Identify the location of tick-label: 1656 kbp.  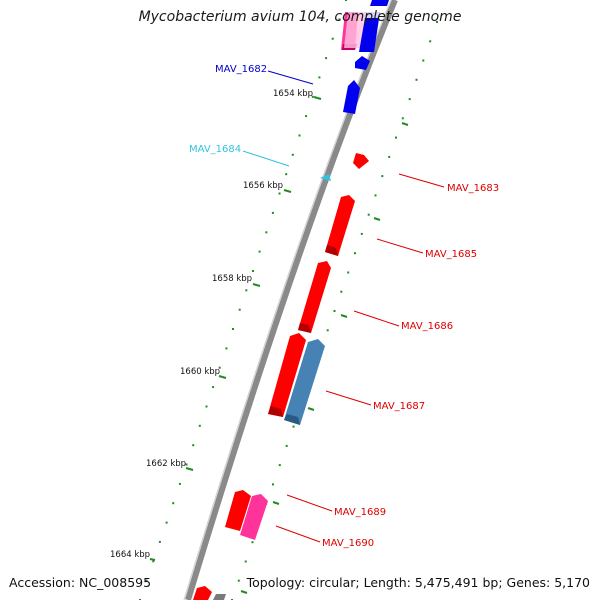
(263, 186).